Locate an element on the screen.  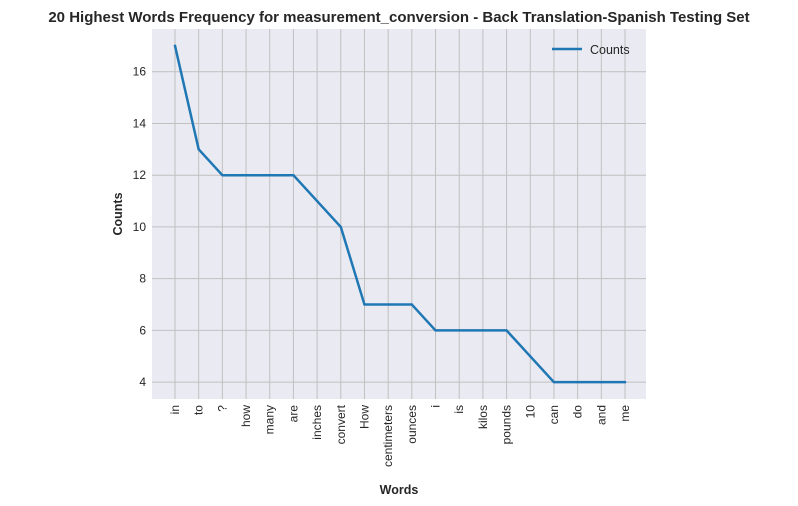
x-tick-label: i is located at coordinates (436, 406).